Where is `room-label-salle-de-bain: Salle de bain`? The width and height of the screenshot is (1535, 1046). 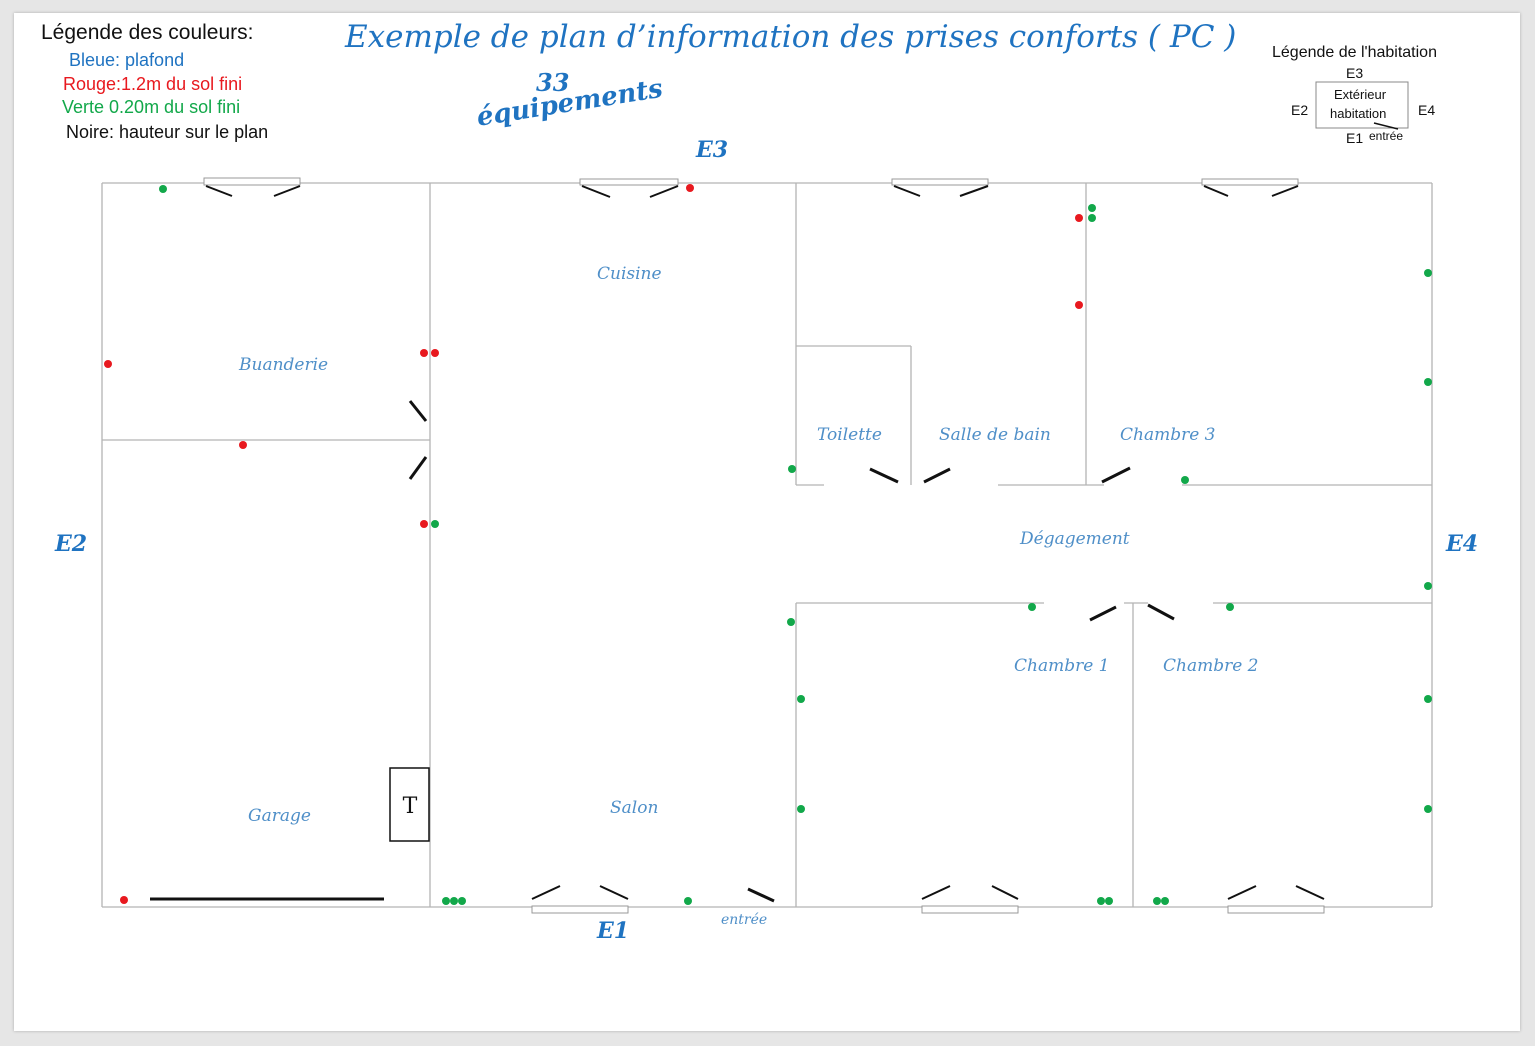 room-label-salle-de-bain: Salle de bain is located at coordinates (995, 435).